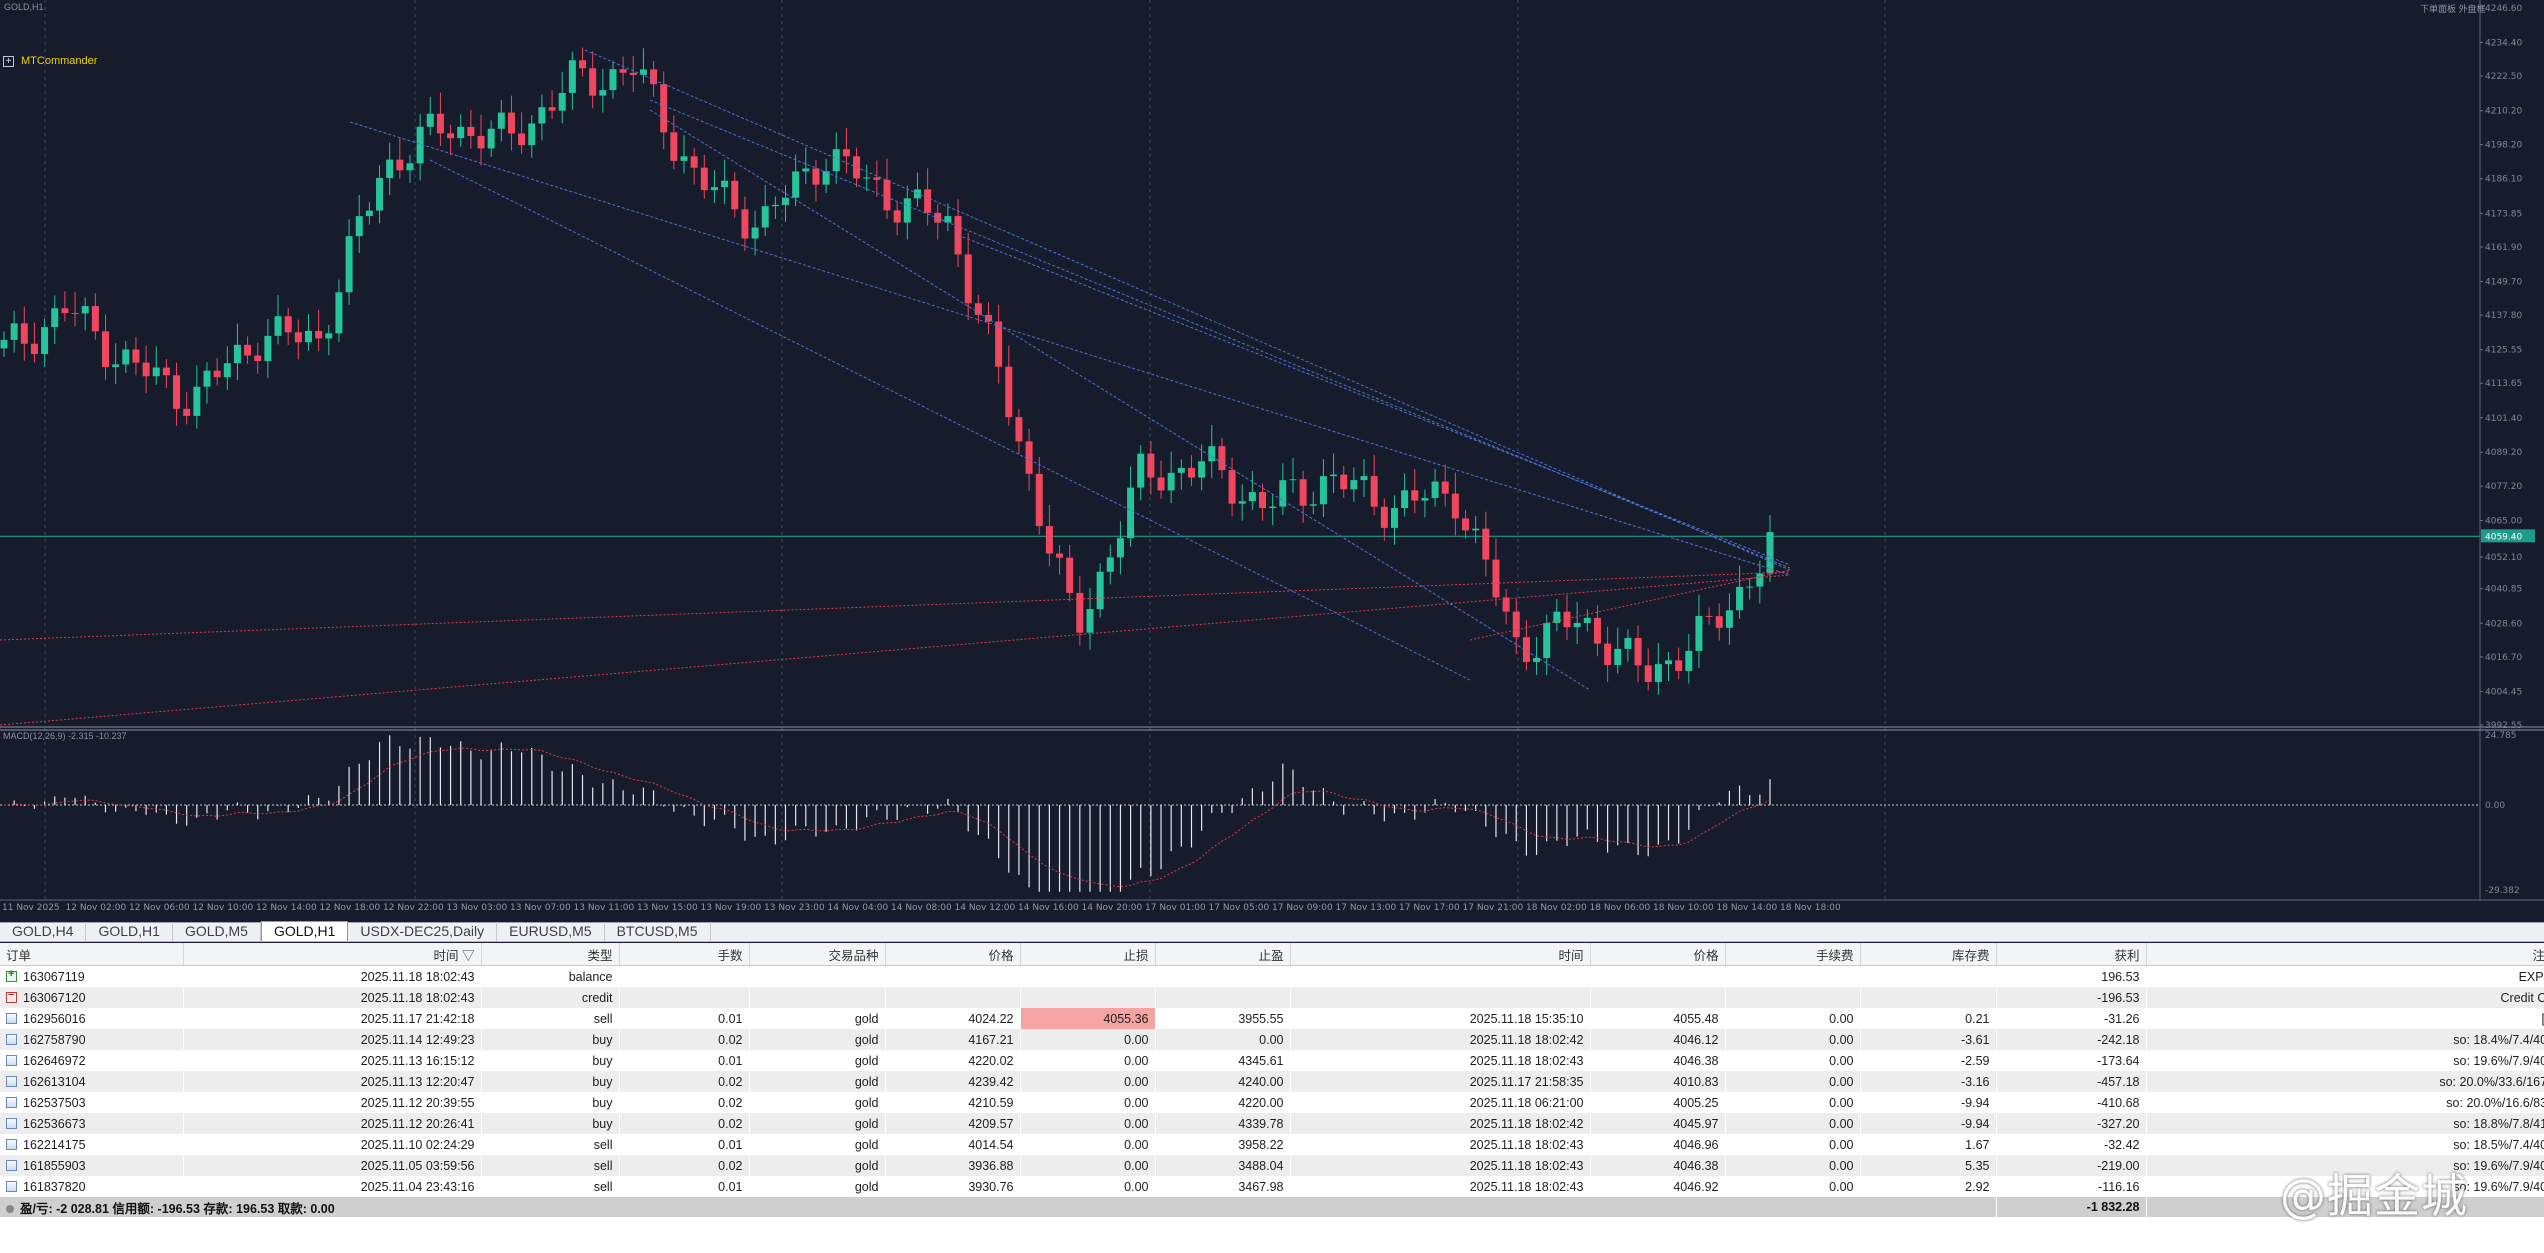  What do you see at coordinates (1088, 954) in the screenshot?
I see `column-header: 止损` at bounding box center [1088, 954].